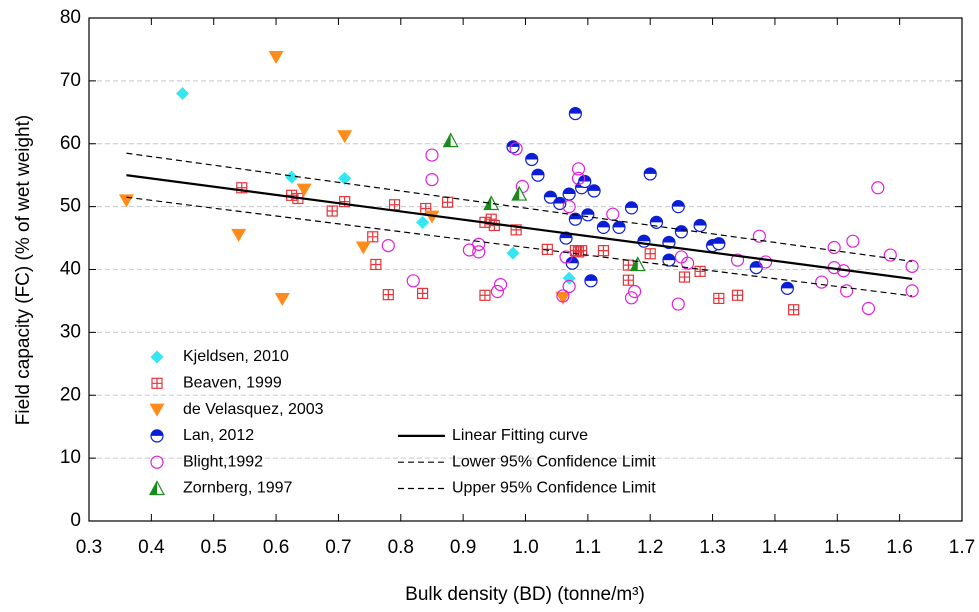 The image size is (979, 612). Describe the element at coordinates (712, 547) in the screenshot. I see `x-tick-label: 1.3` at that location.